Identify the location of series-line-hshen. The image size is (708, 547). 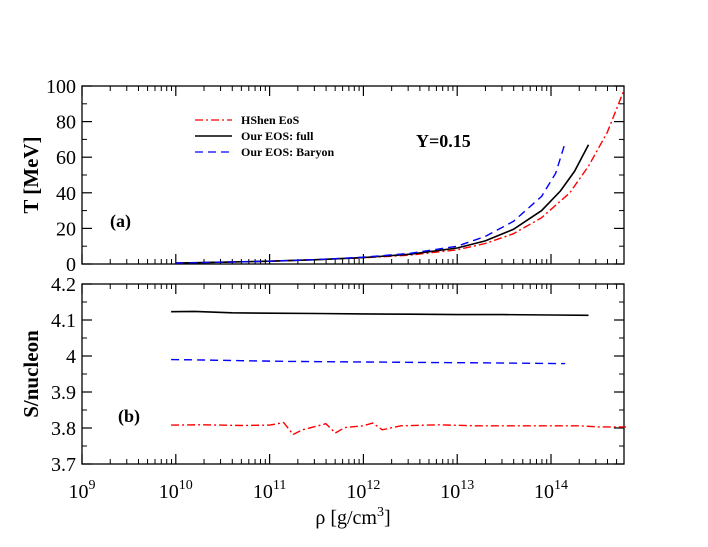
(398, 428).